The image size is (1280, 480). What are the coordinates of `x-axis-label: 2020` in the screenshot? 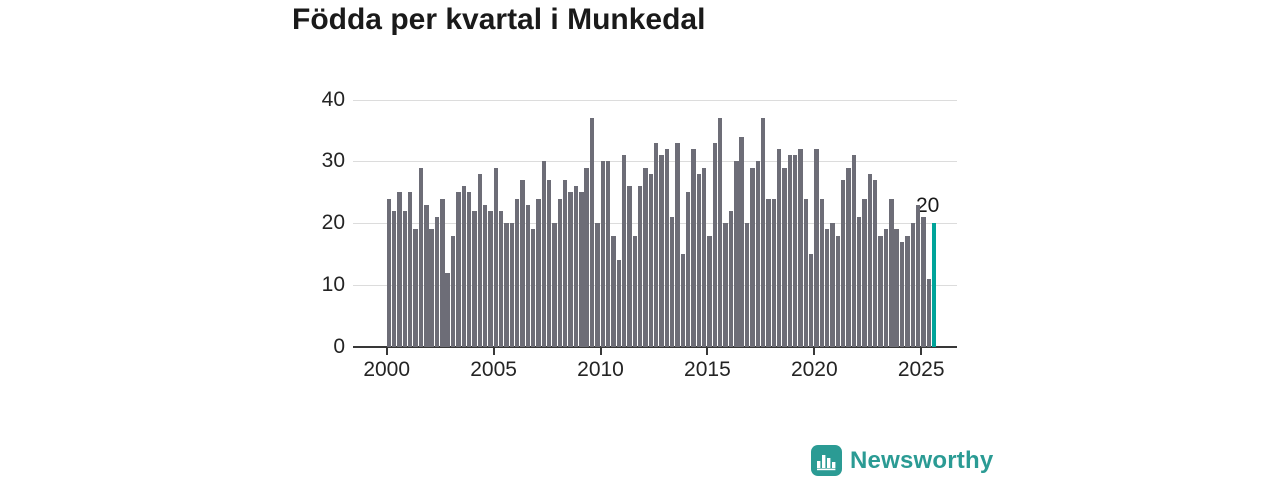 It's located at (814, 369).